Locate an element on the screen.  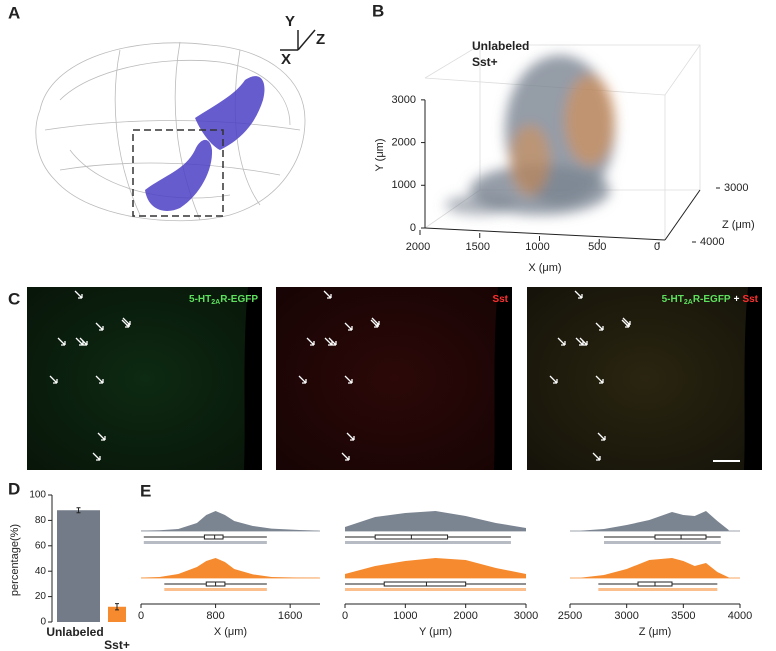
panel-label: D is located at coordinates (14, 488).